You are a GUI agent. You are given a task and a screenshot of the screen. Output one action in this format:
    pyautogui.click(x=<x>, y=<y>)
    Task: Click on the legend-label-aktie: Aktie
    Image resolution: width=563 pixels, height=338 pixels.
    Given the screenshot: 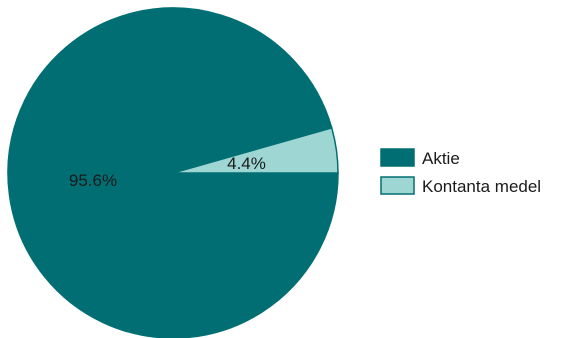 What is the action you would take?
    pyautogui.click(x=441, y=158)
    